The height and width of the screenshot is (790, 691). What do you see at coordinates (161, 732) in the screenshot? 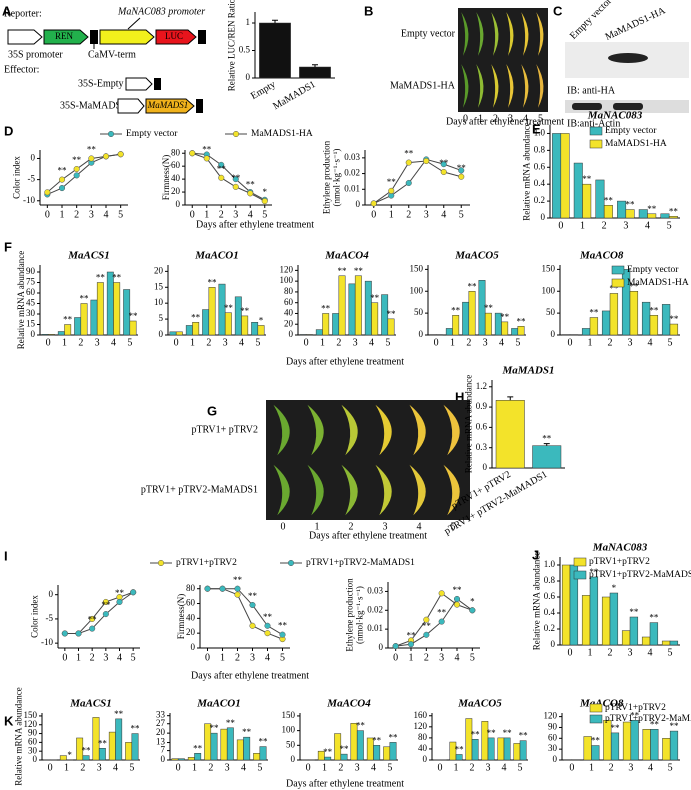
I see `y-tick-label: 20` at bounding box center [161, 732].